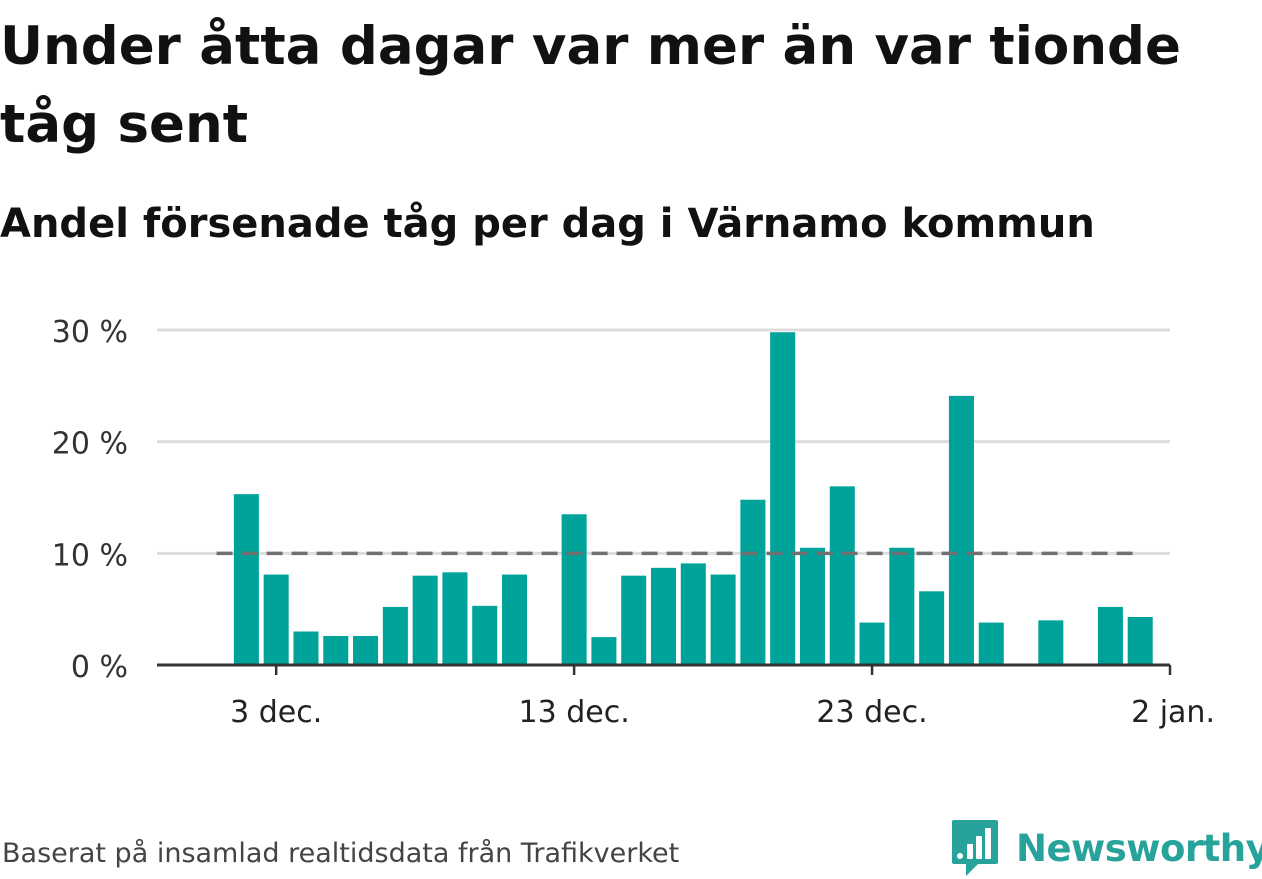  I want to click on brand-logo: Newsworthy, so click(1106, 848).